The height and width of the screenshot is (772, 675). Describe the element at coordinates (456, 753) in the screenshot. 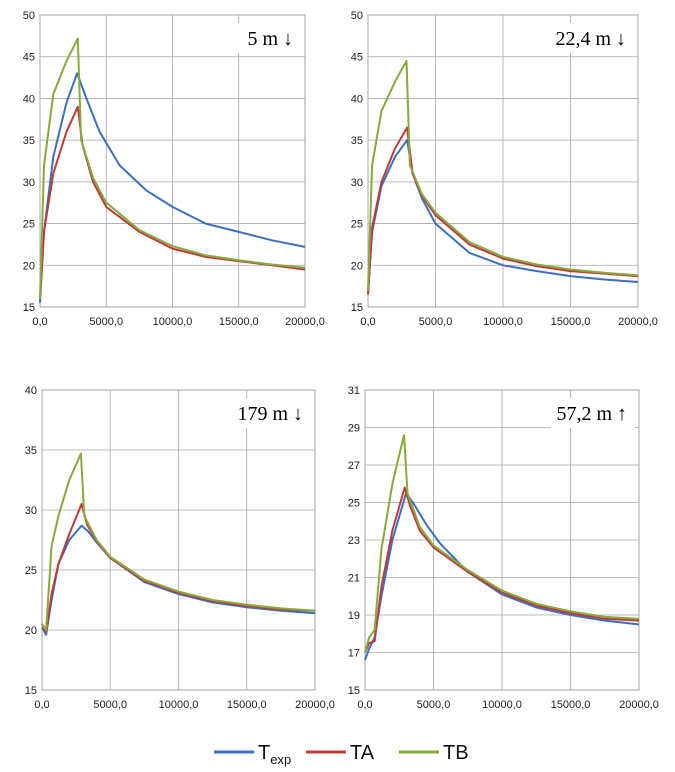

I see `legend-label-tb: TB` at that location.